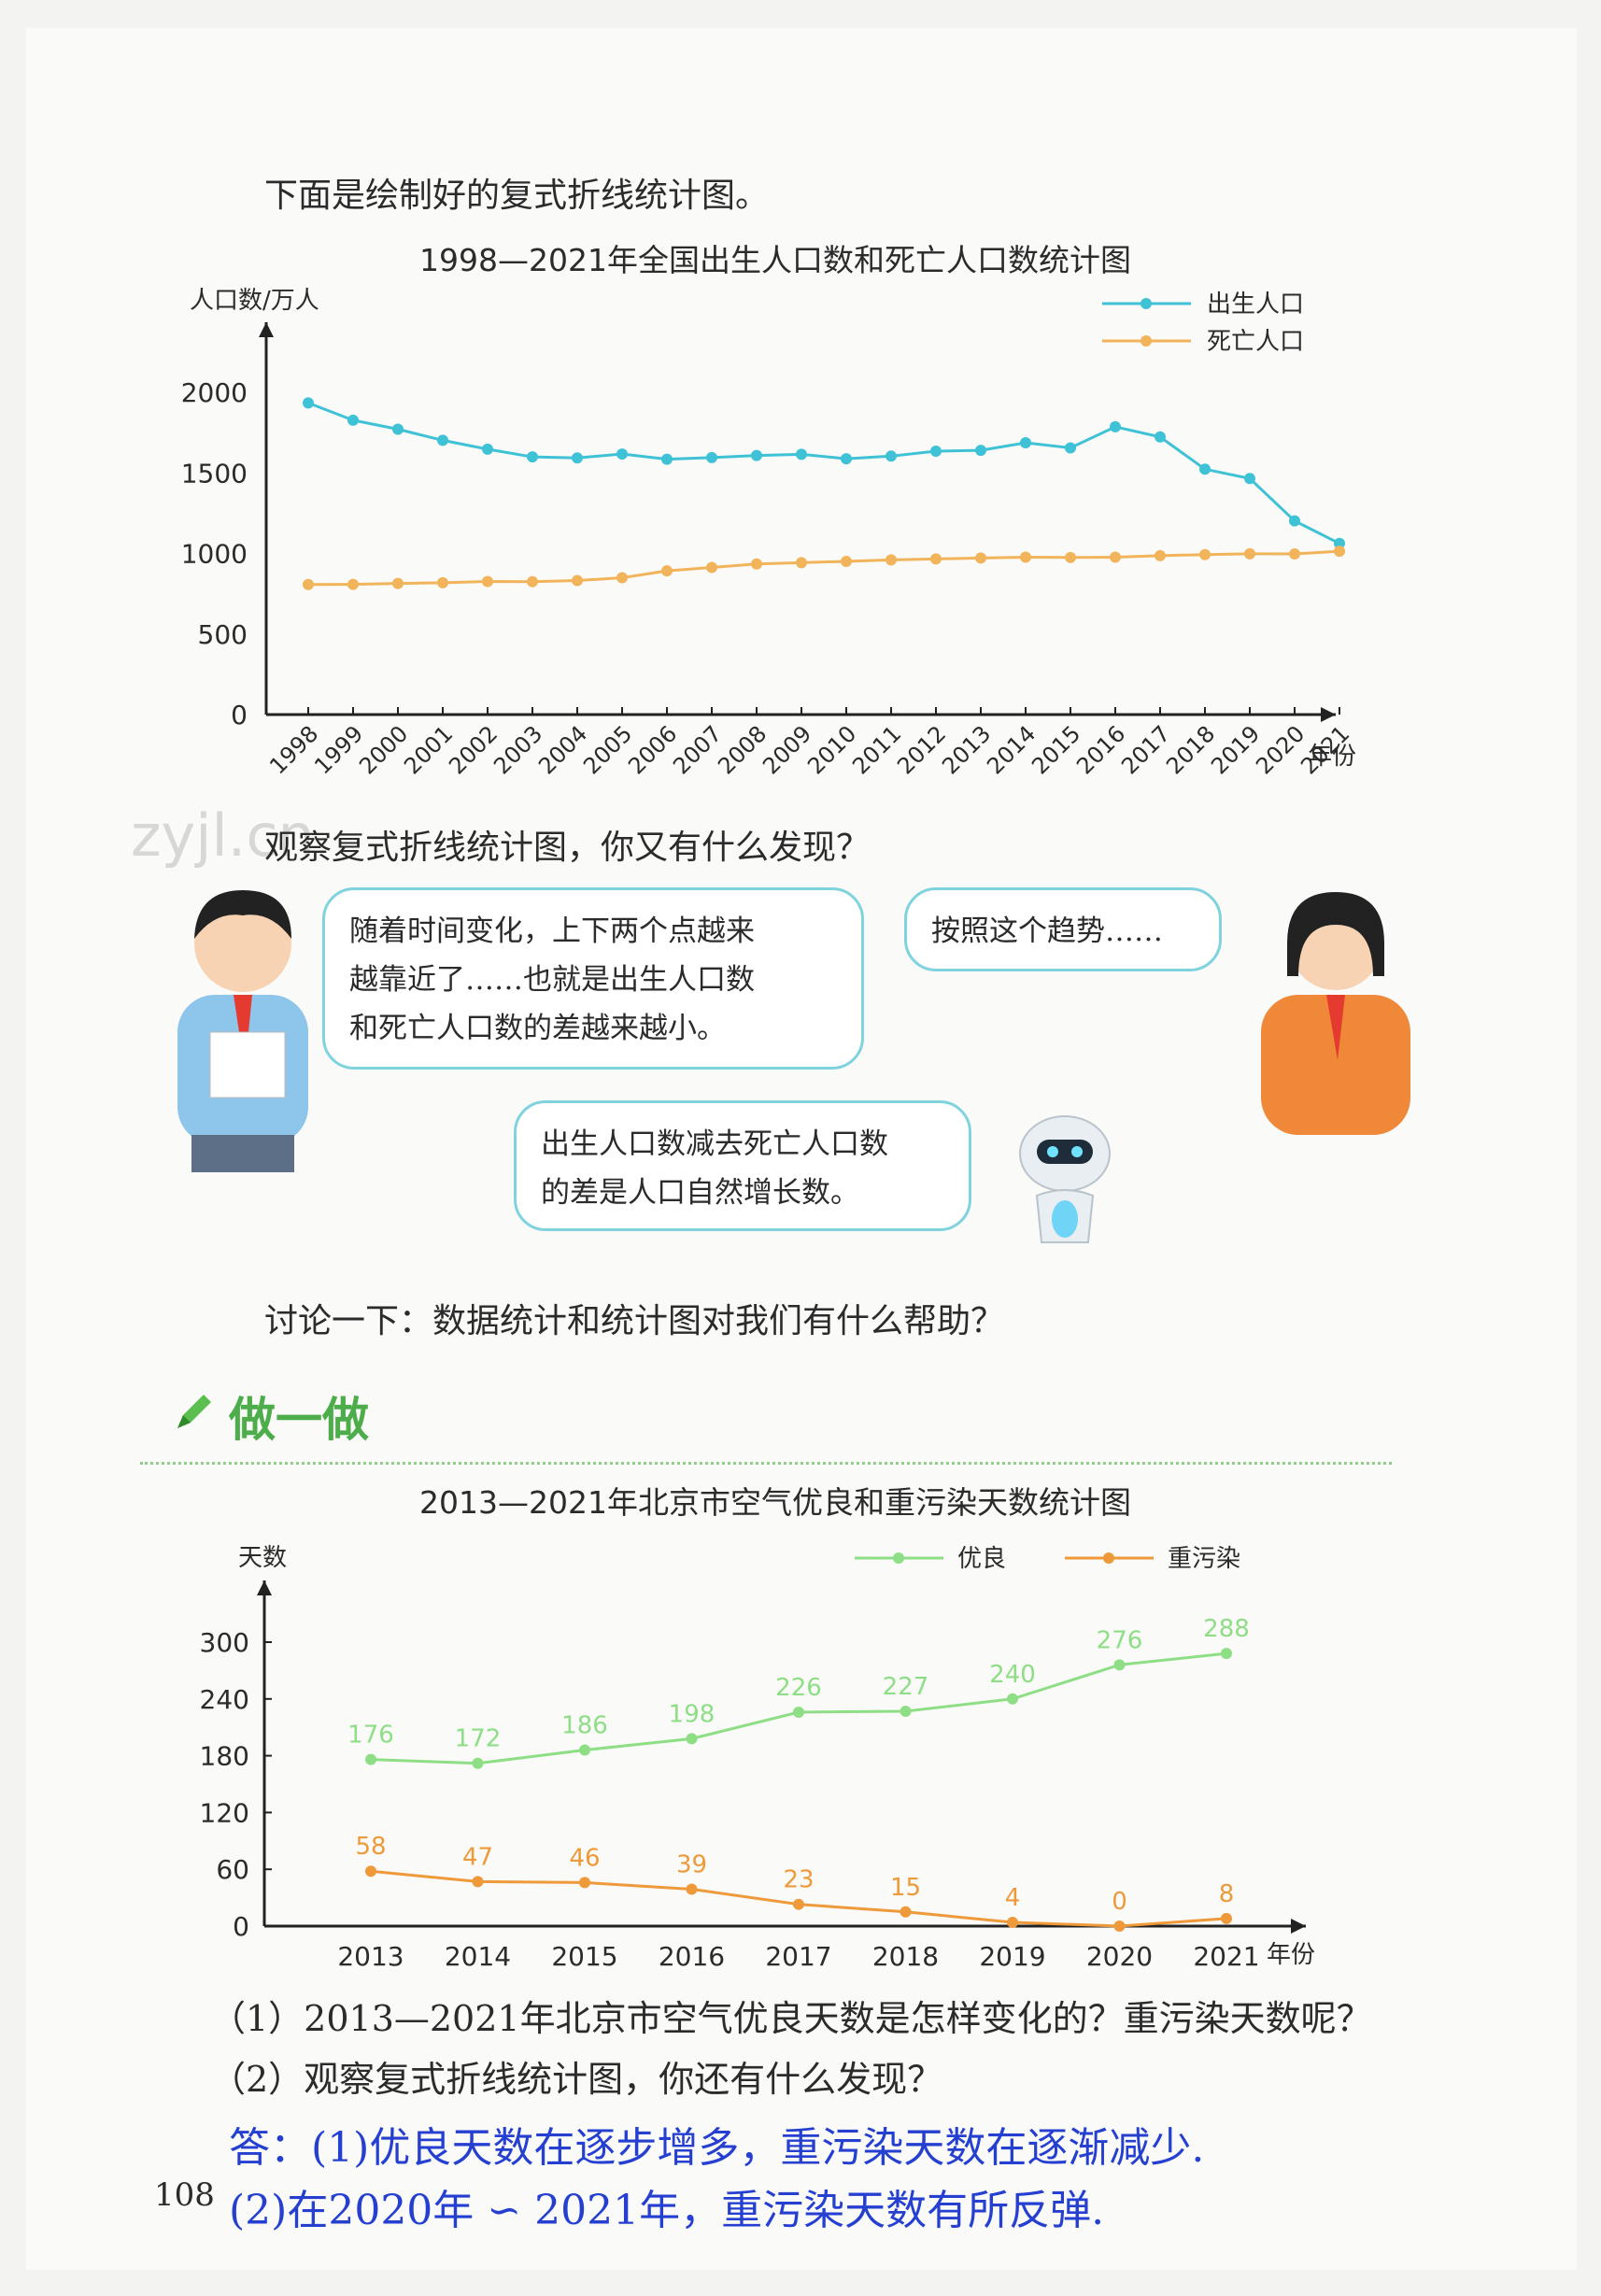 This screenshot has height=2296, width=1601. I want to click on chart2-good-data-label: 240, so click(1012, 1675).